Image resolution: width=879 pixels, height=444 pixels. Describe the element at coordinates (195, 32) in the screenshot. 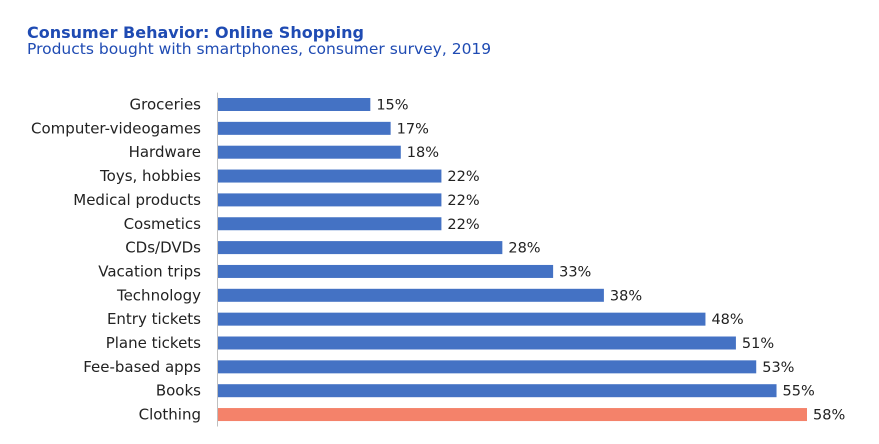

I see `chart-title: Consumer Behavior: Online Shopping` at that location.